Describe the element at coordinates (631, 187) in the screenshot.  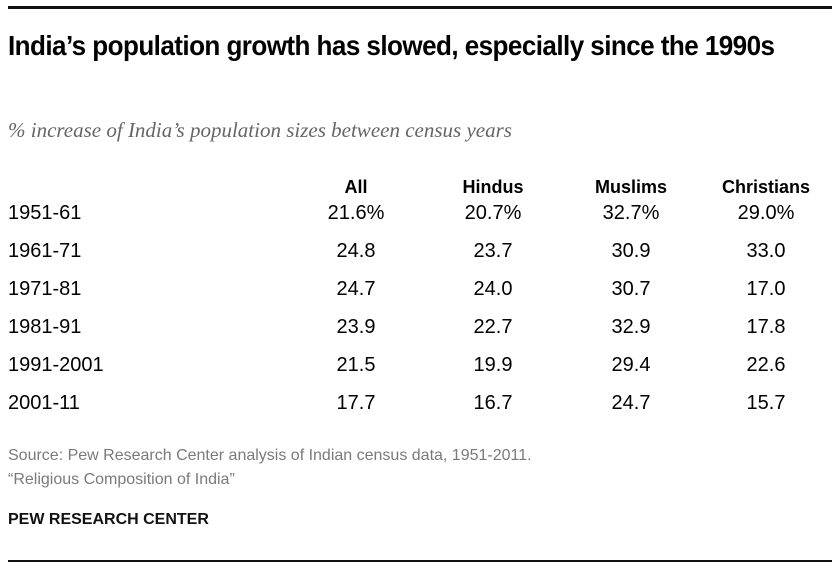
I see `column-header-muslims: Muslims` at that location.